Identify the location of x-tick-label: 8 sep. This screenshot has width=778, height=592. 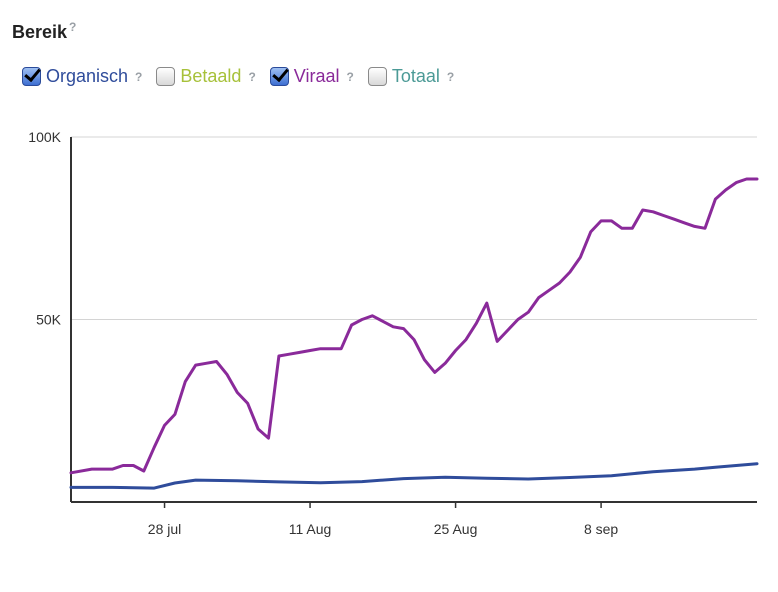
(601, 529).